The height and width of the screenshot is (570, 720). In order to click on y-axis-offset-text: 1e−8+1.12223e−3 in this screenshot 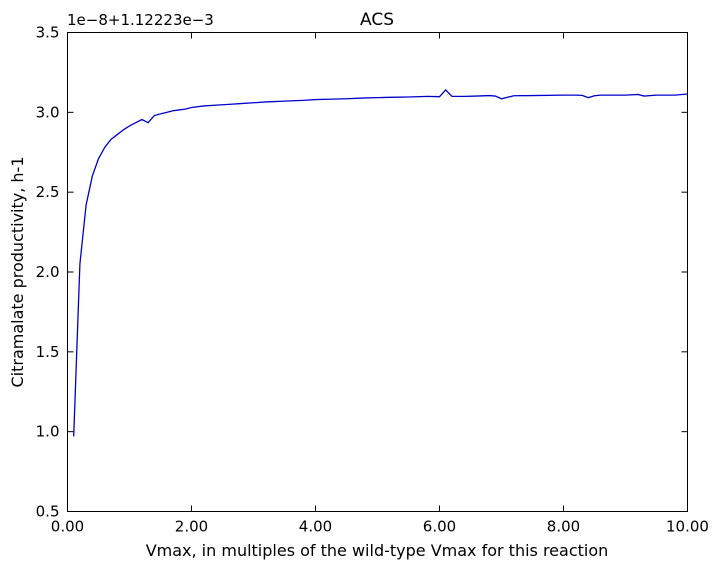, I will do `click(140, 20)`.